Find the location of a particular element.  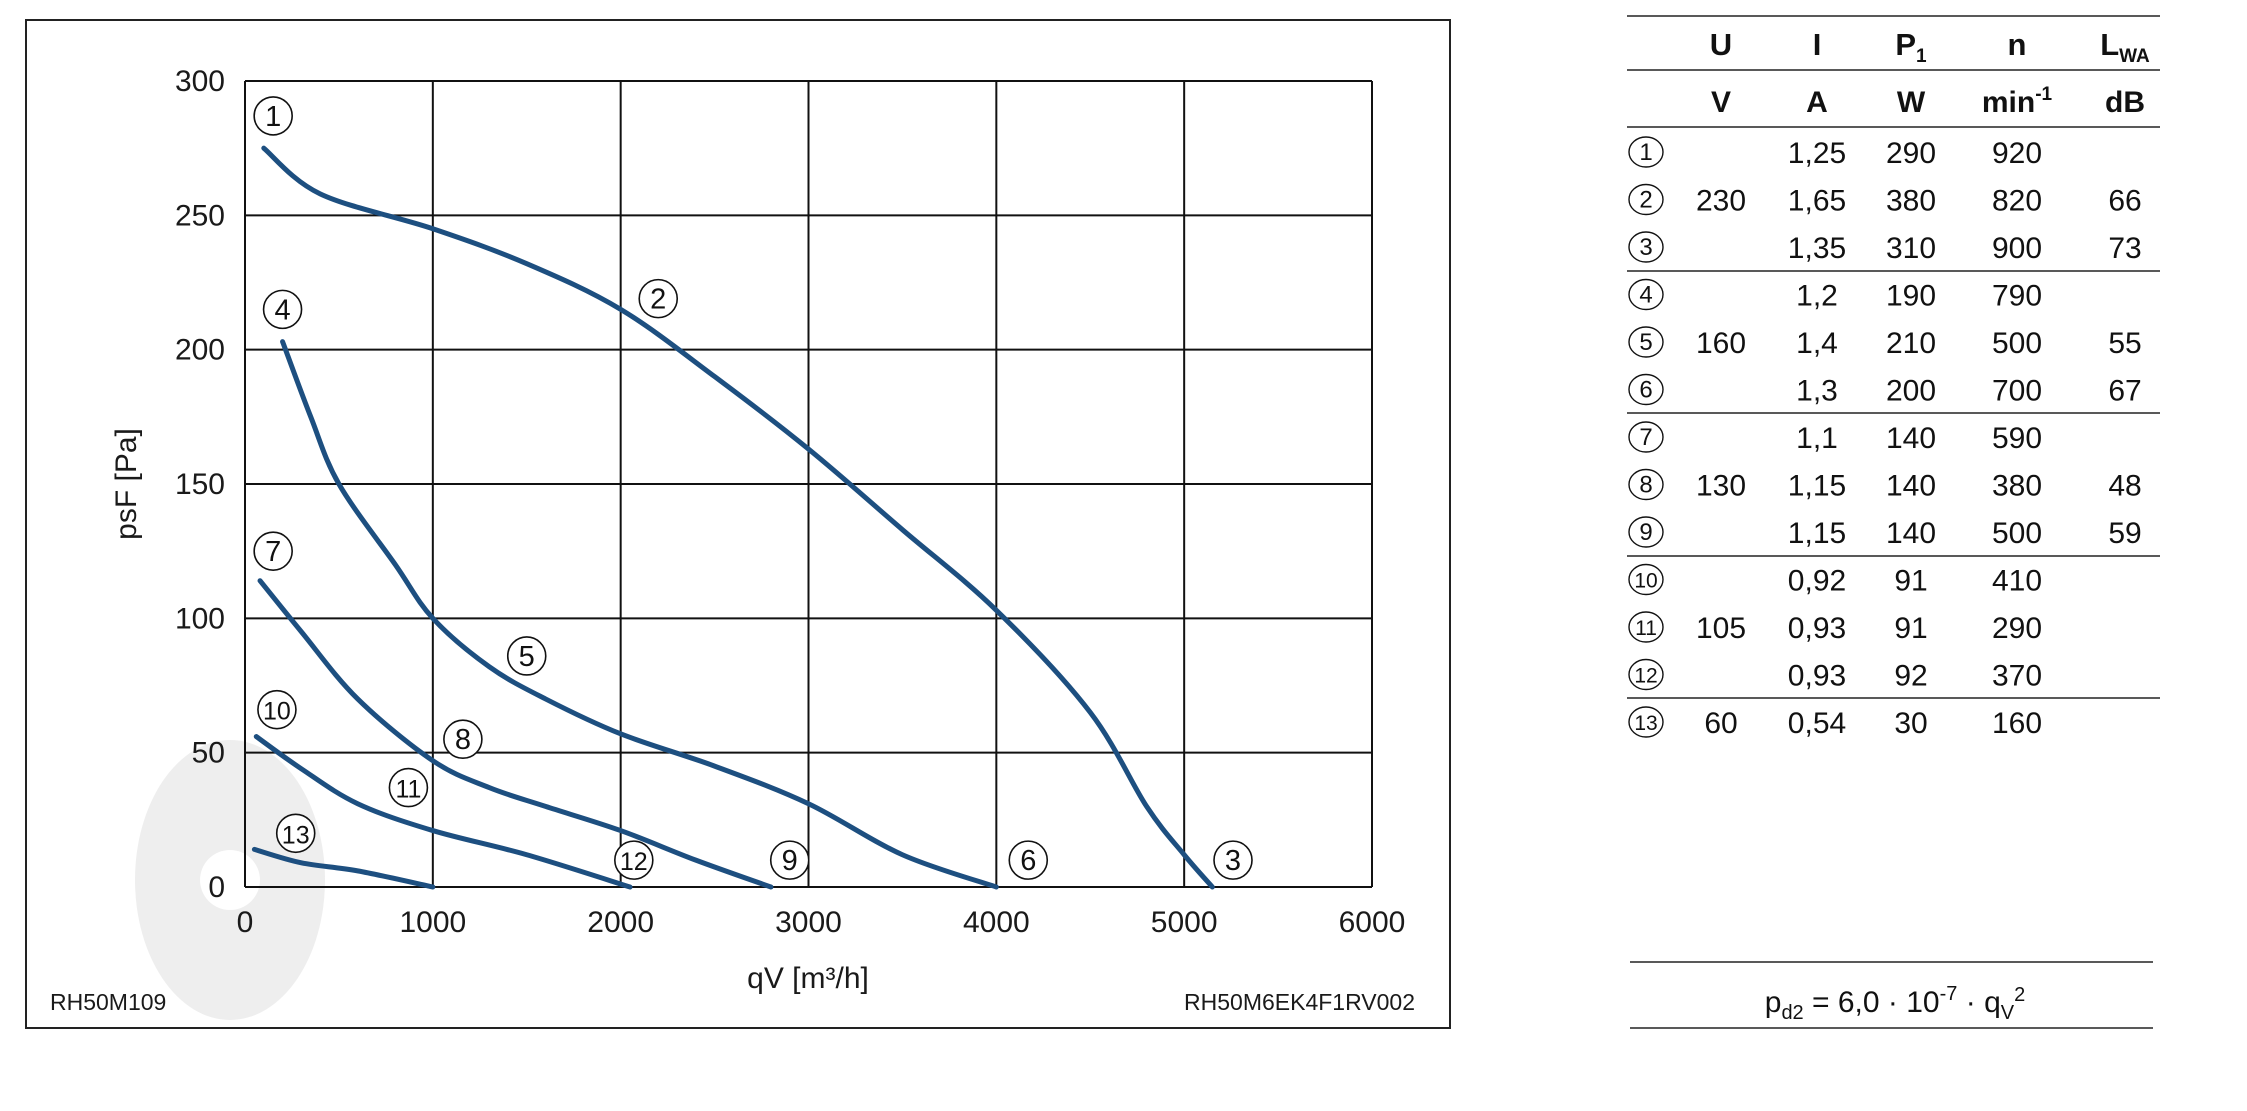

curve-label-5: 5 is located at coordinates (526, 656).